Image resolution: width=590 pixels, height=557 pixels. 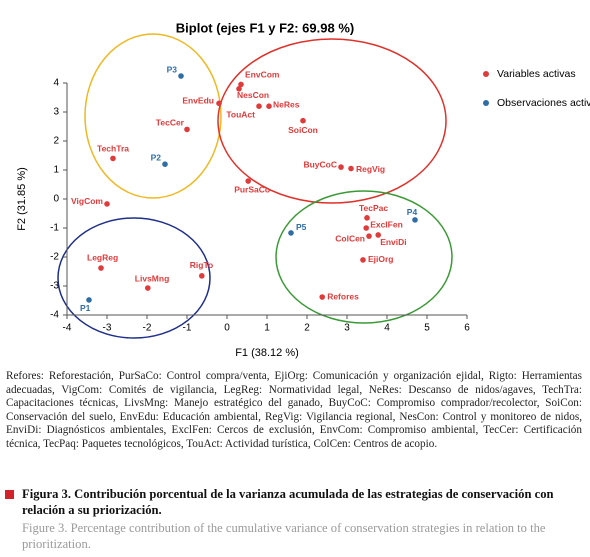 What do you see at coordinates (198, 101) in the screenshot?
I see `point-label: EnvEdu` at bounding box center [198, 101].